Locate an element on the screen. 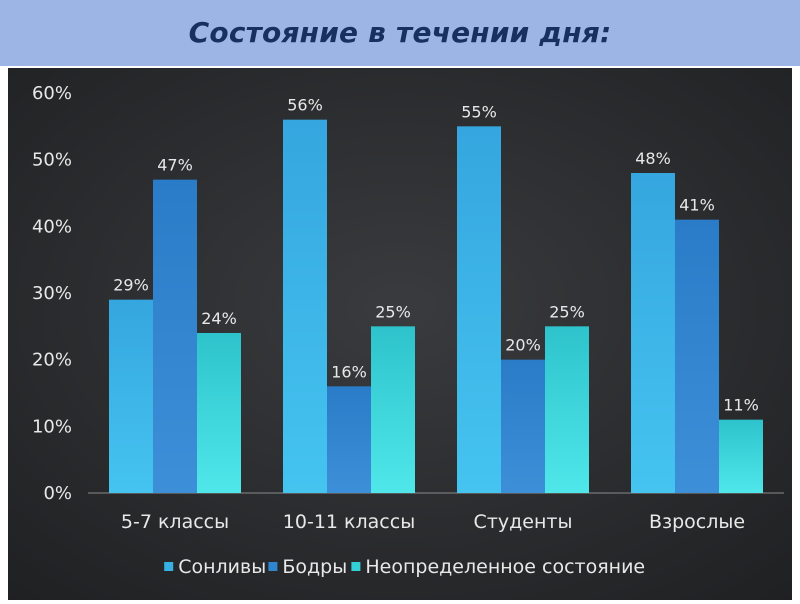 The width and height of the screenshot is (800, 604). data-label: 20% is located at coordinates (523, 345).